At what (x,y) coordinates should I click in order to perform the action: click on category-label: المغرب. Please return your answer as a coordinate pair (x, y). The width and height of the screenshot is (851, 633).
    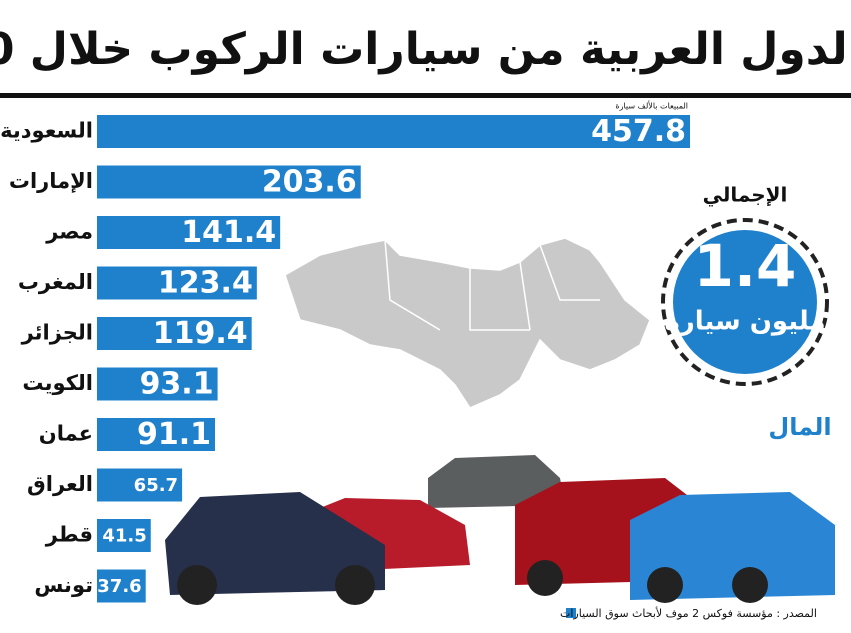
    Looking at the image, I should click on (55, 282).